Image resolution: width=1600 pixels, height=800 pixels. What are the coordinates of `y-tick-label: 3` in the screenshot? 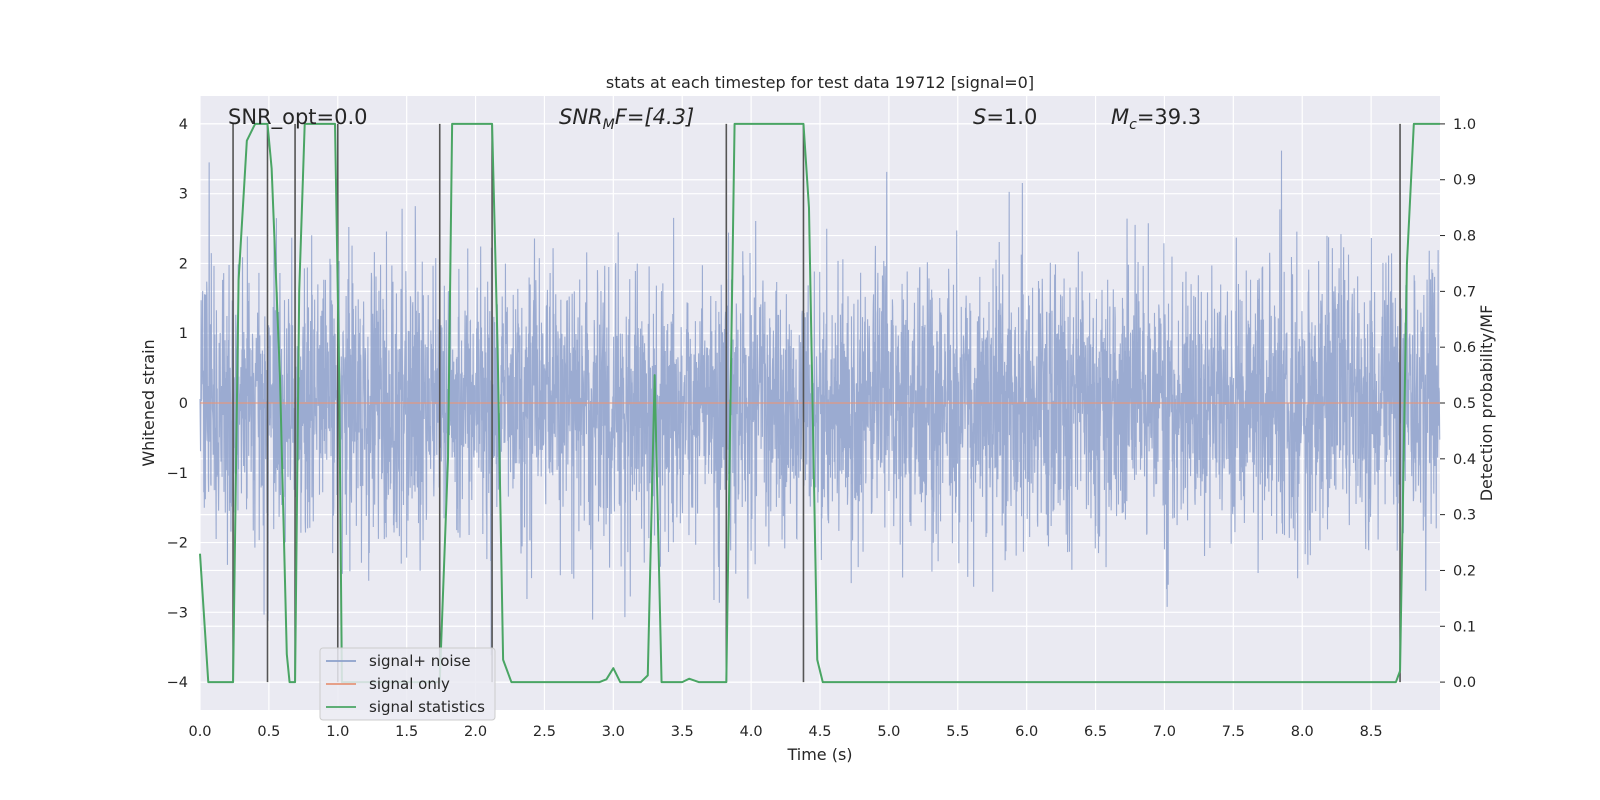 It's located at (183, 195).